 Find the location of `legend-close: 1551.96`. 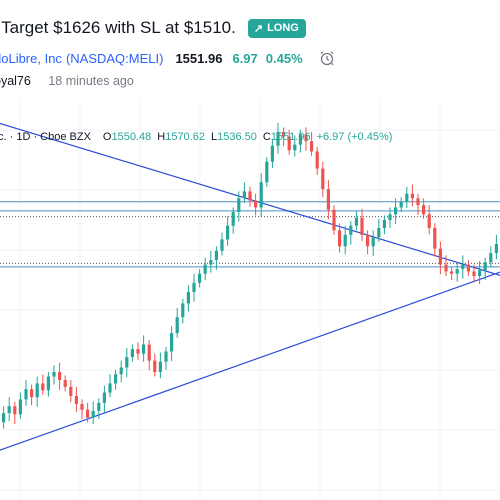

legend-close: 1551.96 is located at coordinates (290, 137).